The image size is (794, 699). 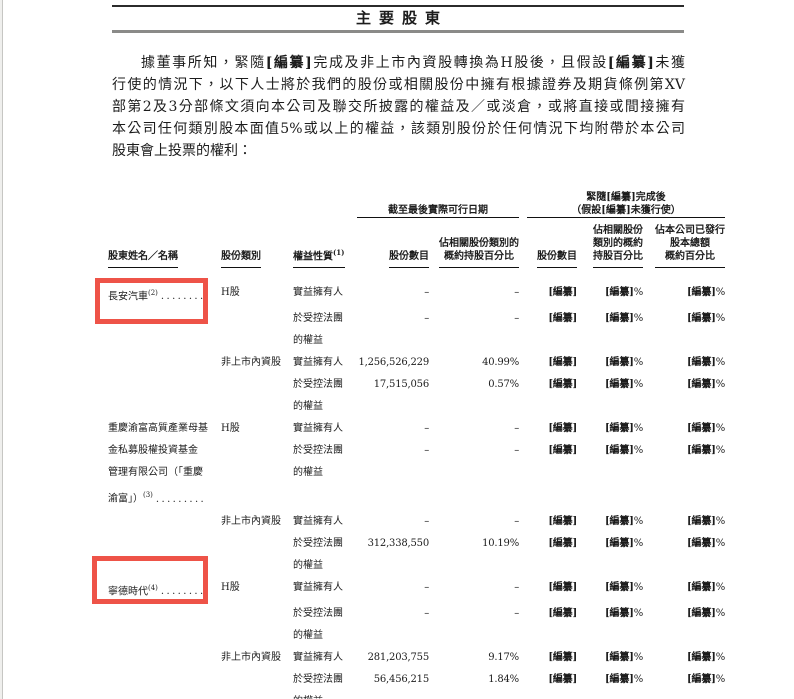 I want to click on table-row: 金私募股權投資基金 於受控法團 – – [編纂] [編纂]% [編纂]%, so click(x=416, y=451).